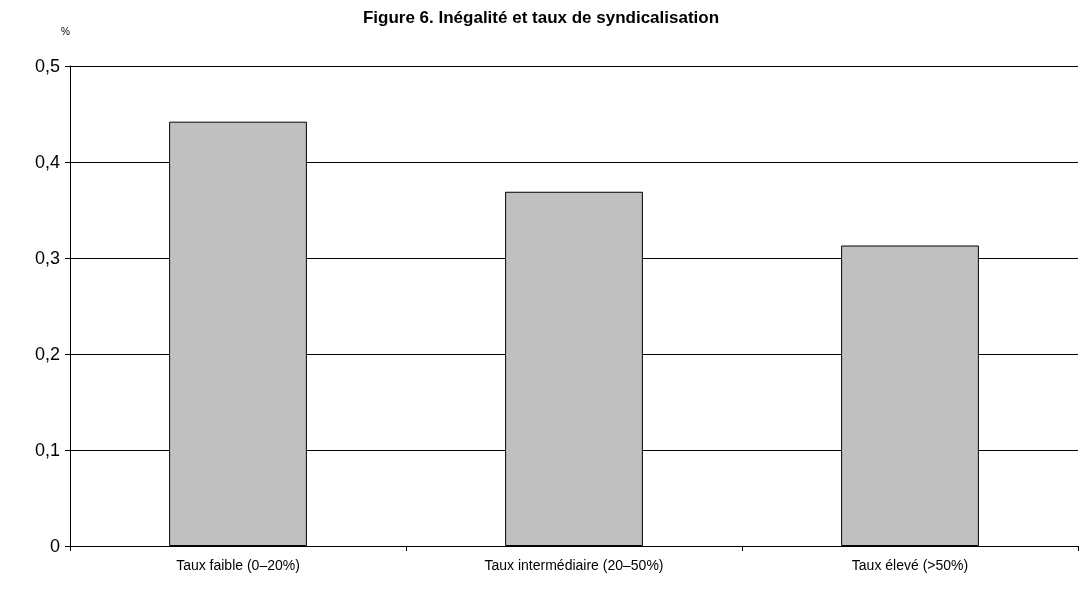 The image size is (1082, 590). I want to click on chart-title: Figure 6. Inégalité et taux de syndicalisation, so click(541, 17).